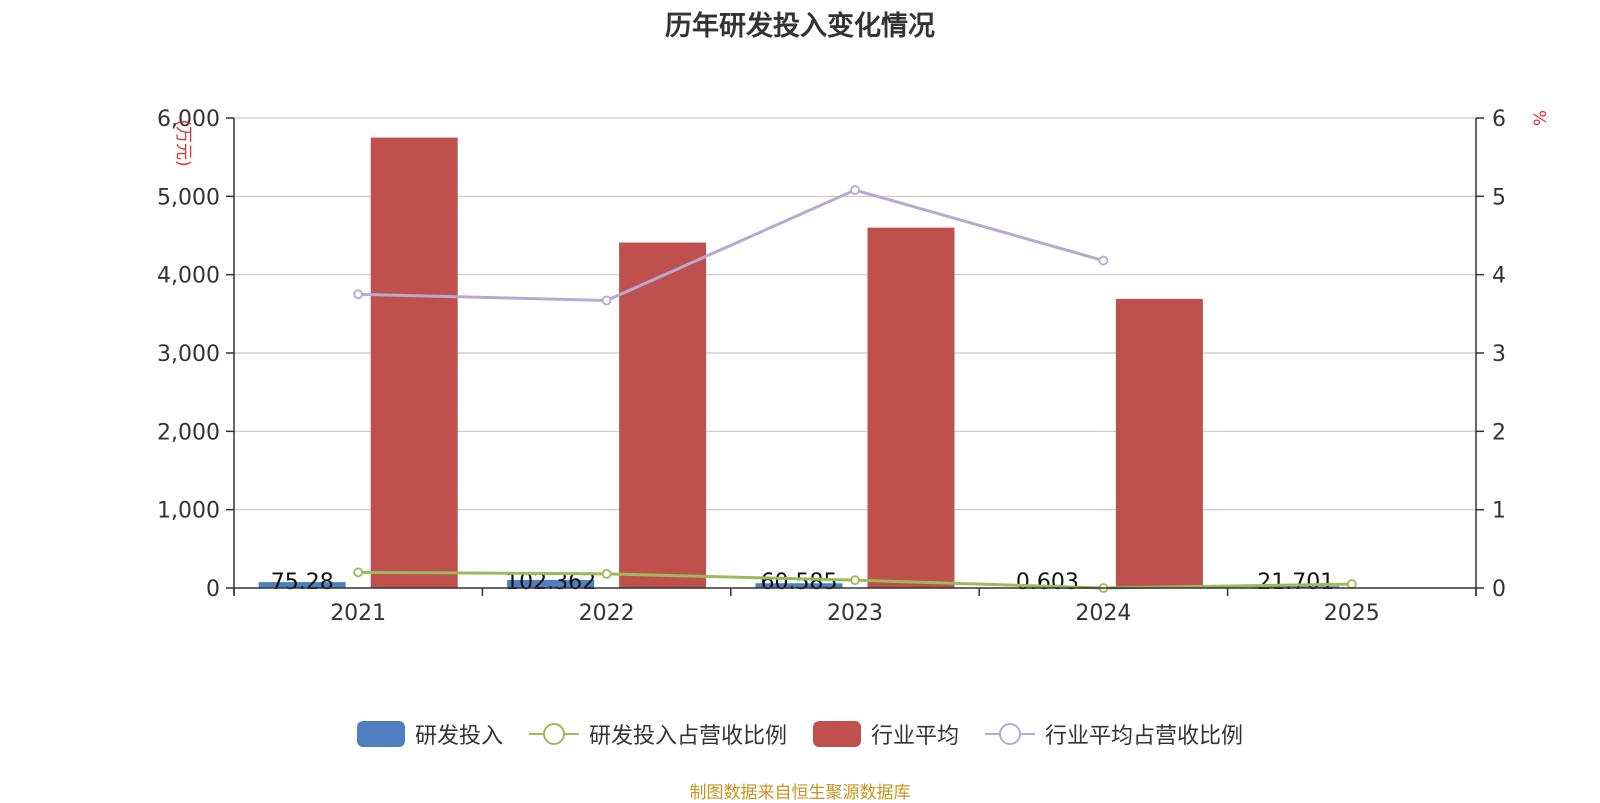  I want to click on legend-item-rd-ratio: 研发投入占营收比例, so click(658, 734).